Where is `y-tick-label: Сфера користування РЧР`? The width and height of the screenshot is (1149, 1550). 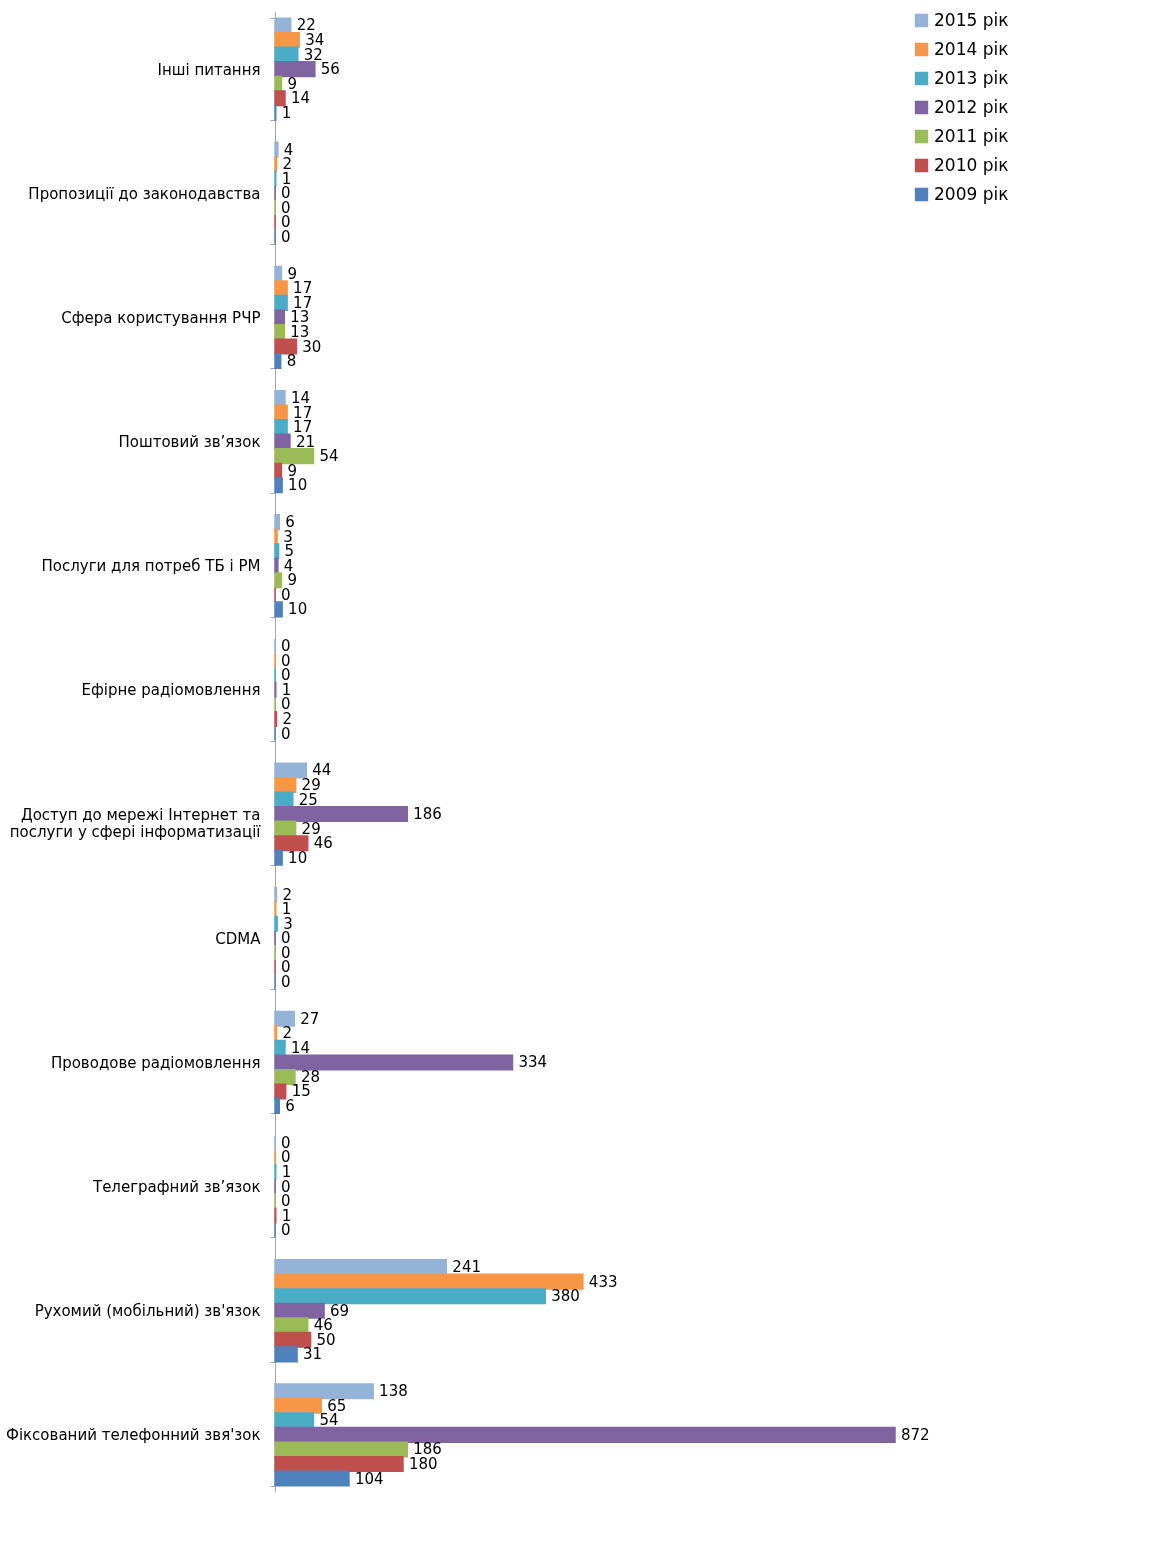 y-tick-label: Сфера користування РЧР is located at coordinates (161, 317).